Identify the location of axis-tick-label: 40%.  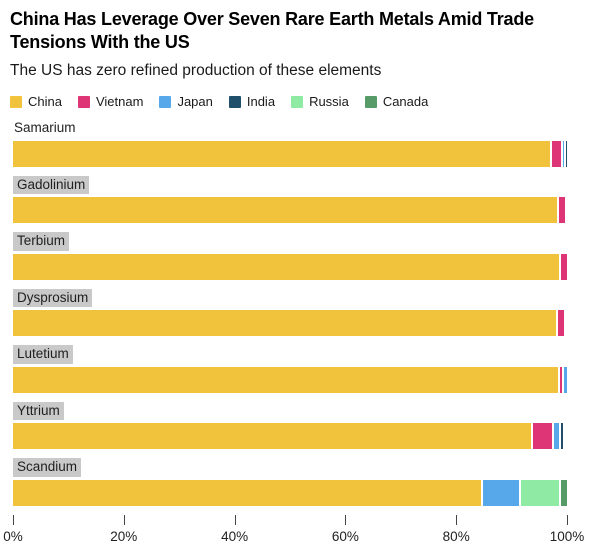
(235, 536).